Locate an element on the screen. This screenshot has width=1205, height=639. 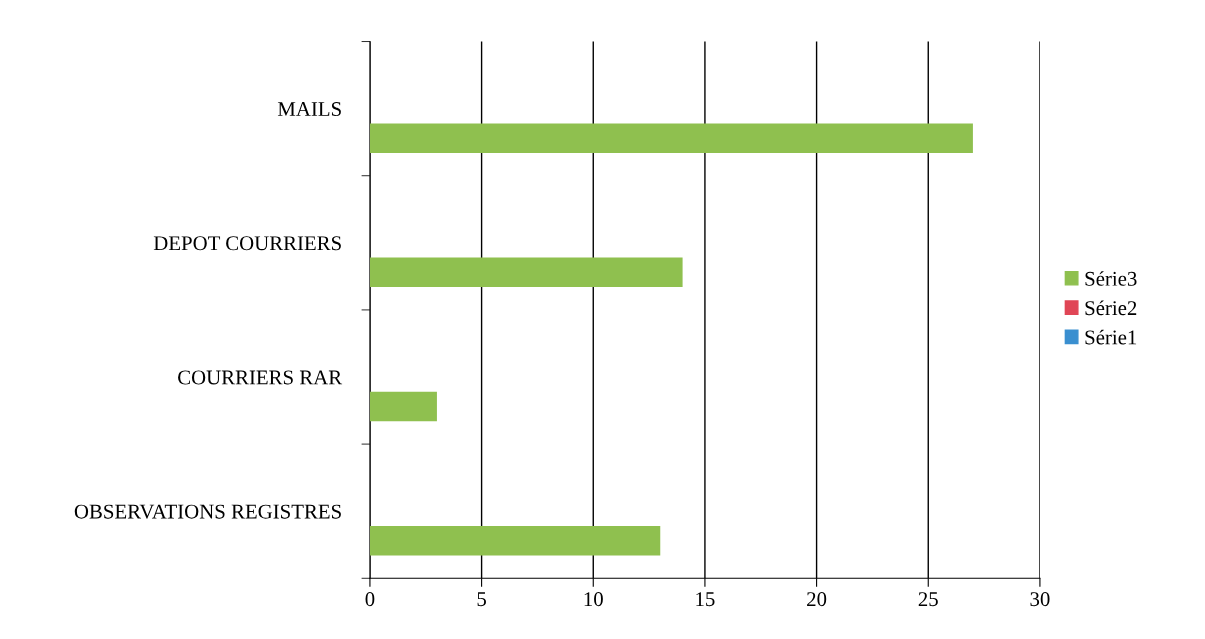
x-tick-label: 10 is located at coordinates (593, 599).